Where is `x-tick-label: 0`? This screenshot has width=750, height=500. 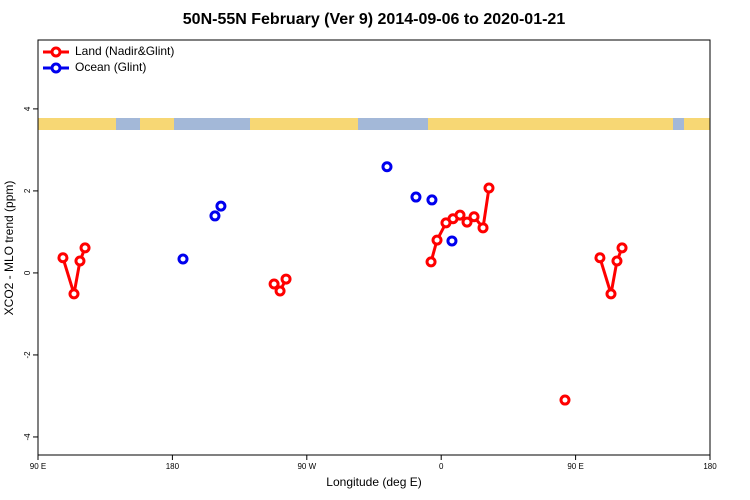
x-tick-label: 0 is located at coordinates (441, 466).